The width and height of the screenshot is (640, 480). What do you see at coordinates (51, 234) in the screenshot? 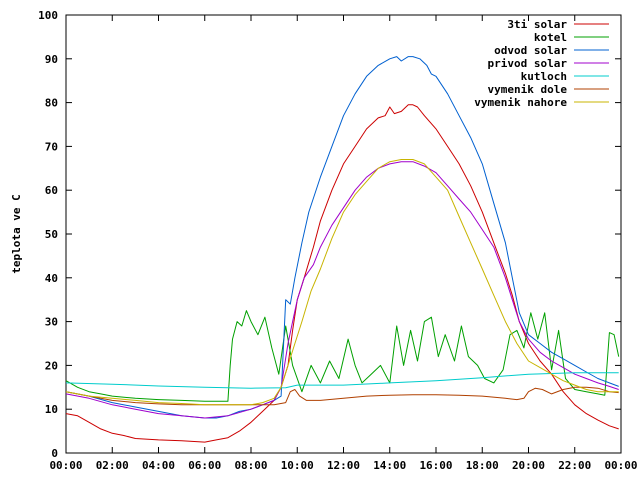
I see `y-tick-label: 50` at bounding box center [51, 234].